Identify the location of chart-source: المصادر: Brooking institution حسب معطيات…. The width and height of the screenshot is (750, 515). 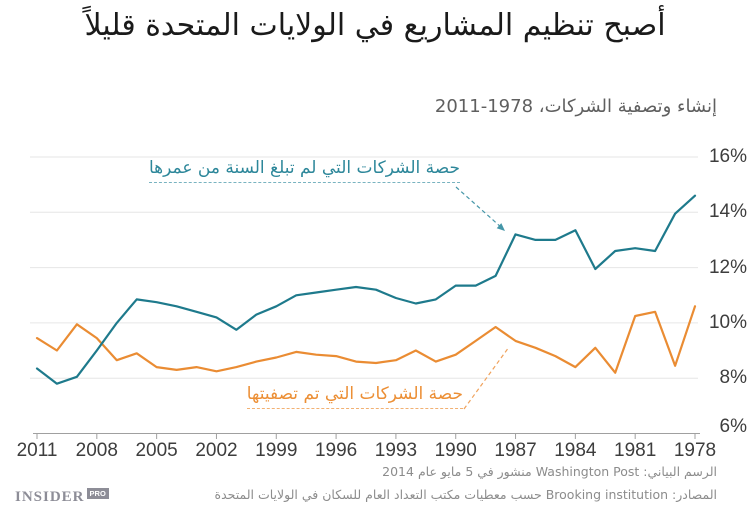
(465, 494).